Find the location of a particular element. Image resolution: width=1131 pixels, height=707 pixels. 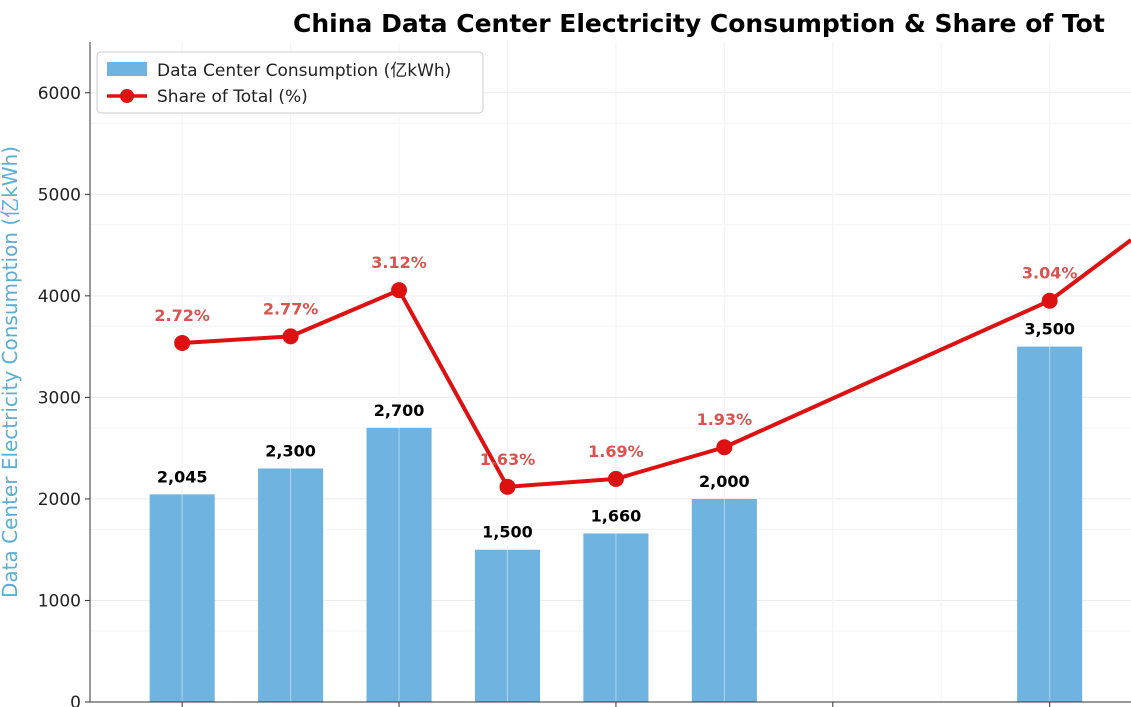

bar-value-label: 2,700 is located at coordinates (399, 410).